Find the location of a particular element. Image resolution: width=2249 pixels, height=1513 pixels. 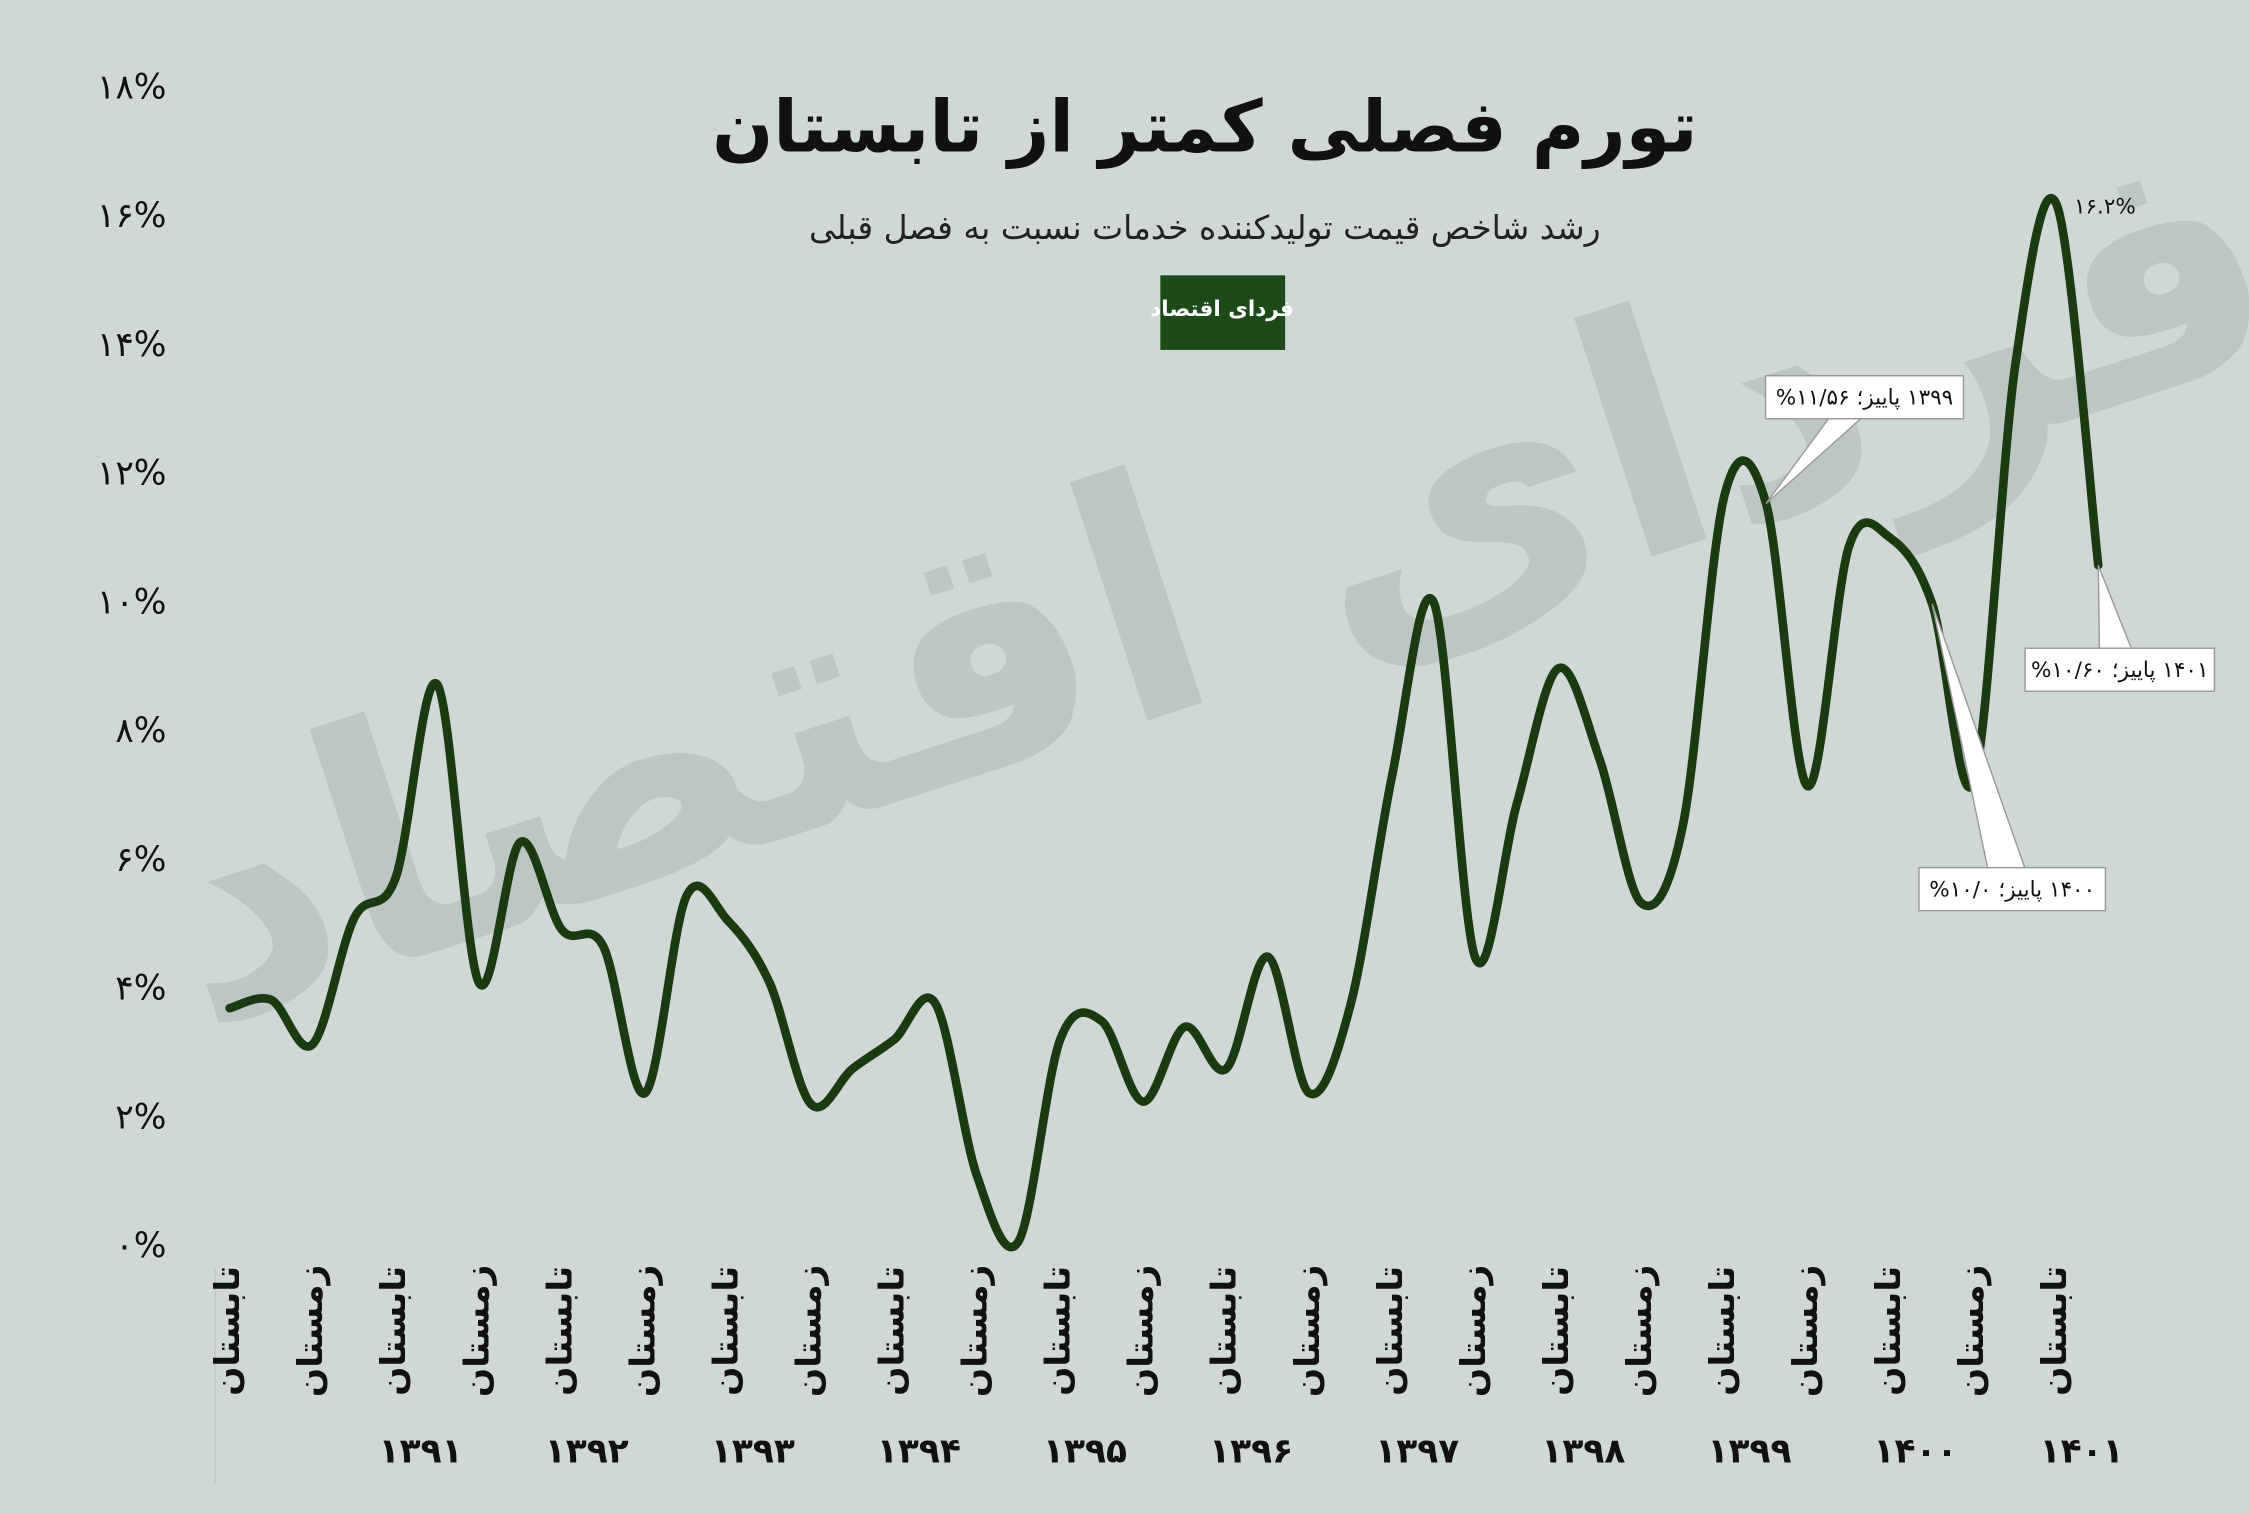

logo-box is located at coordinates (1223, 312).